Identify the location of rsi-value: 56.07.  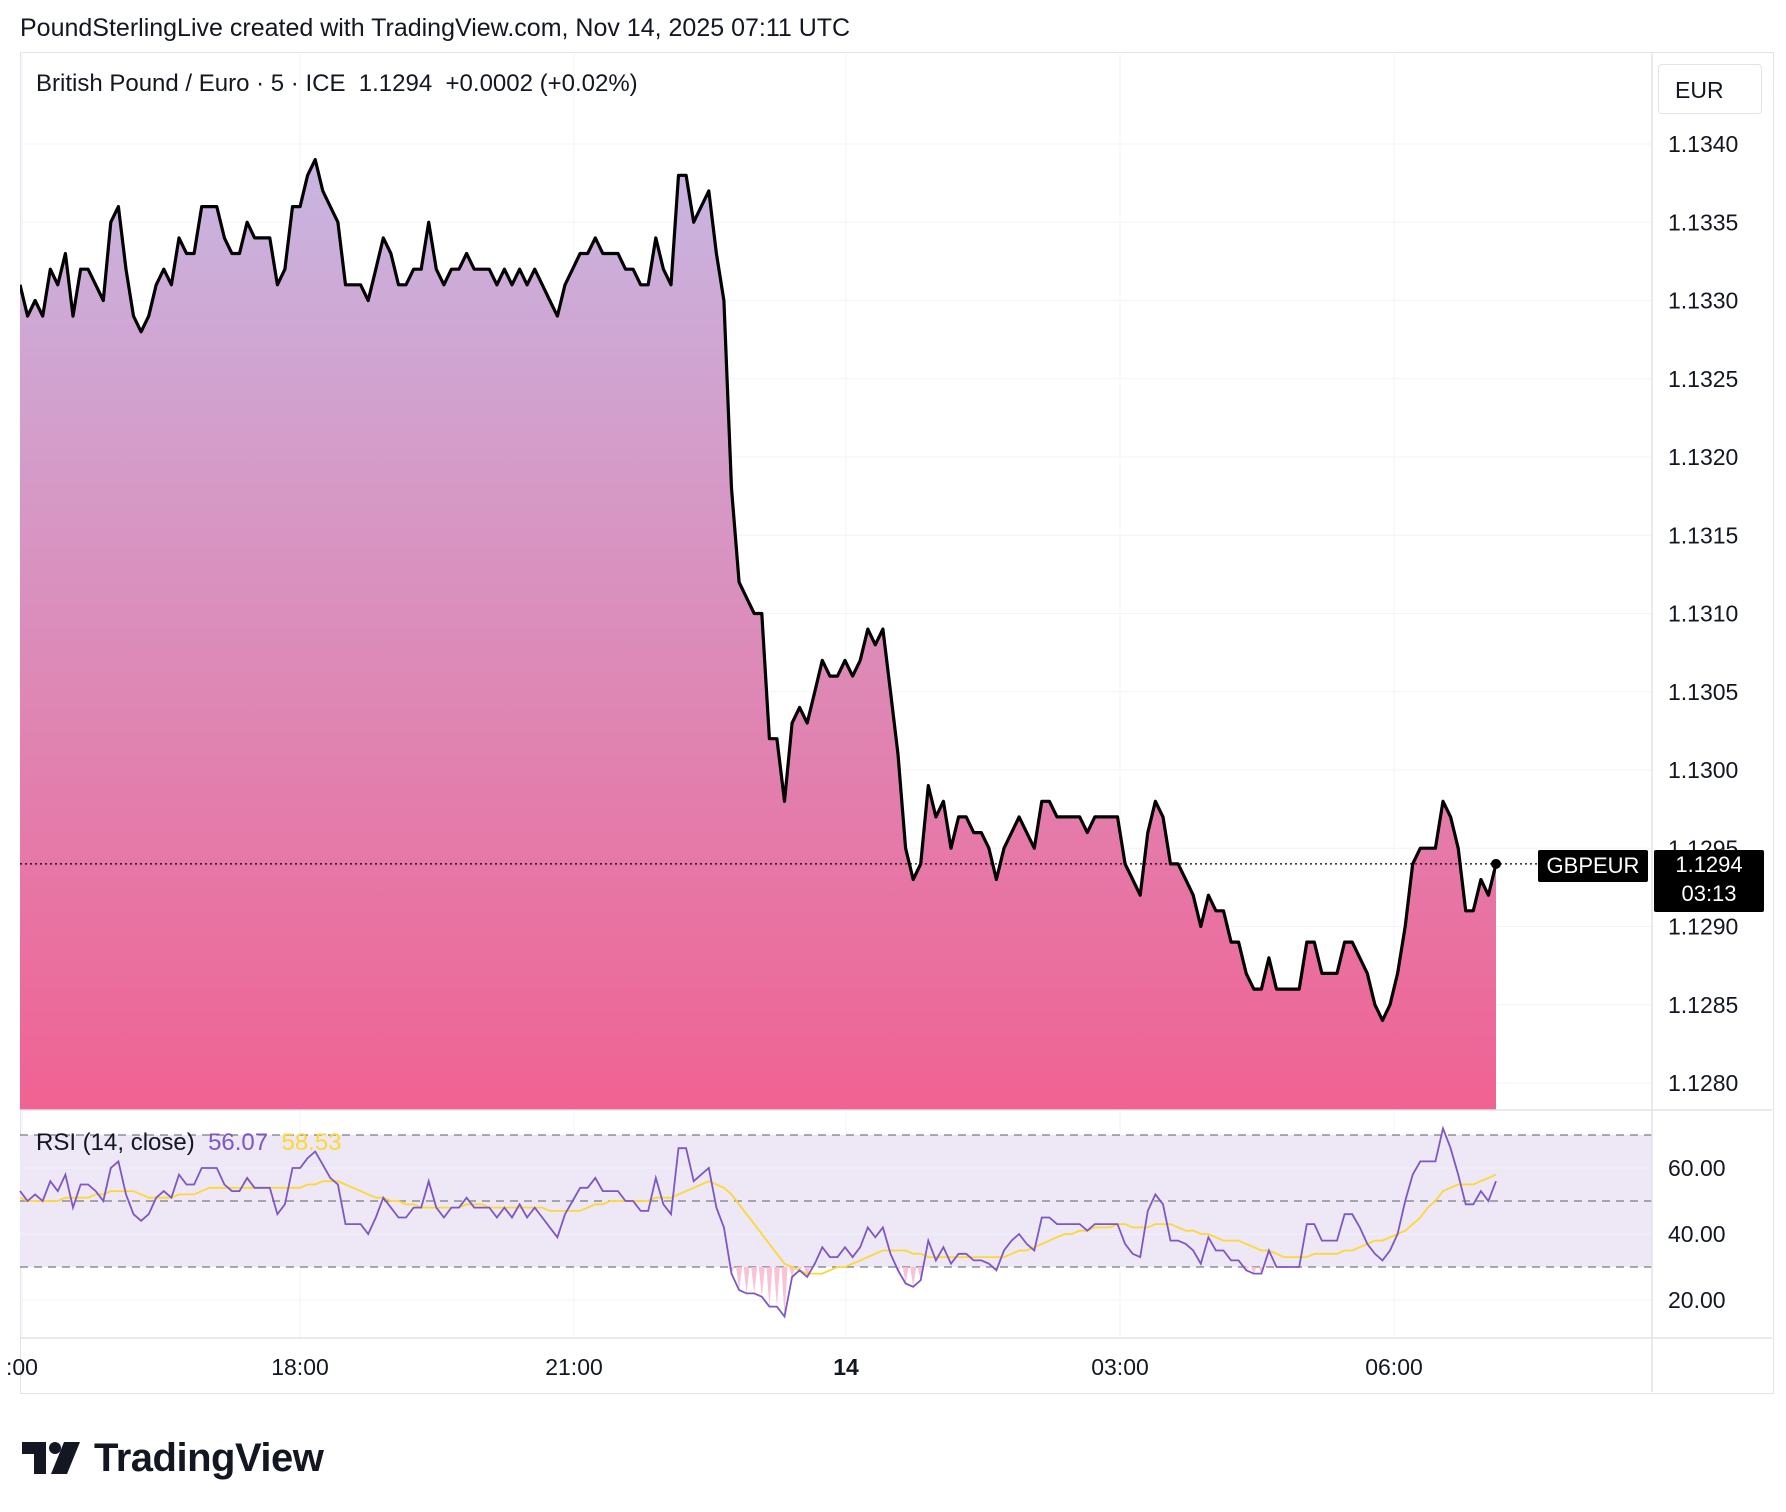
(238, 1142).